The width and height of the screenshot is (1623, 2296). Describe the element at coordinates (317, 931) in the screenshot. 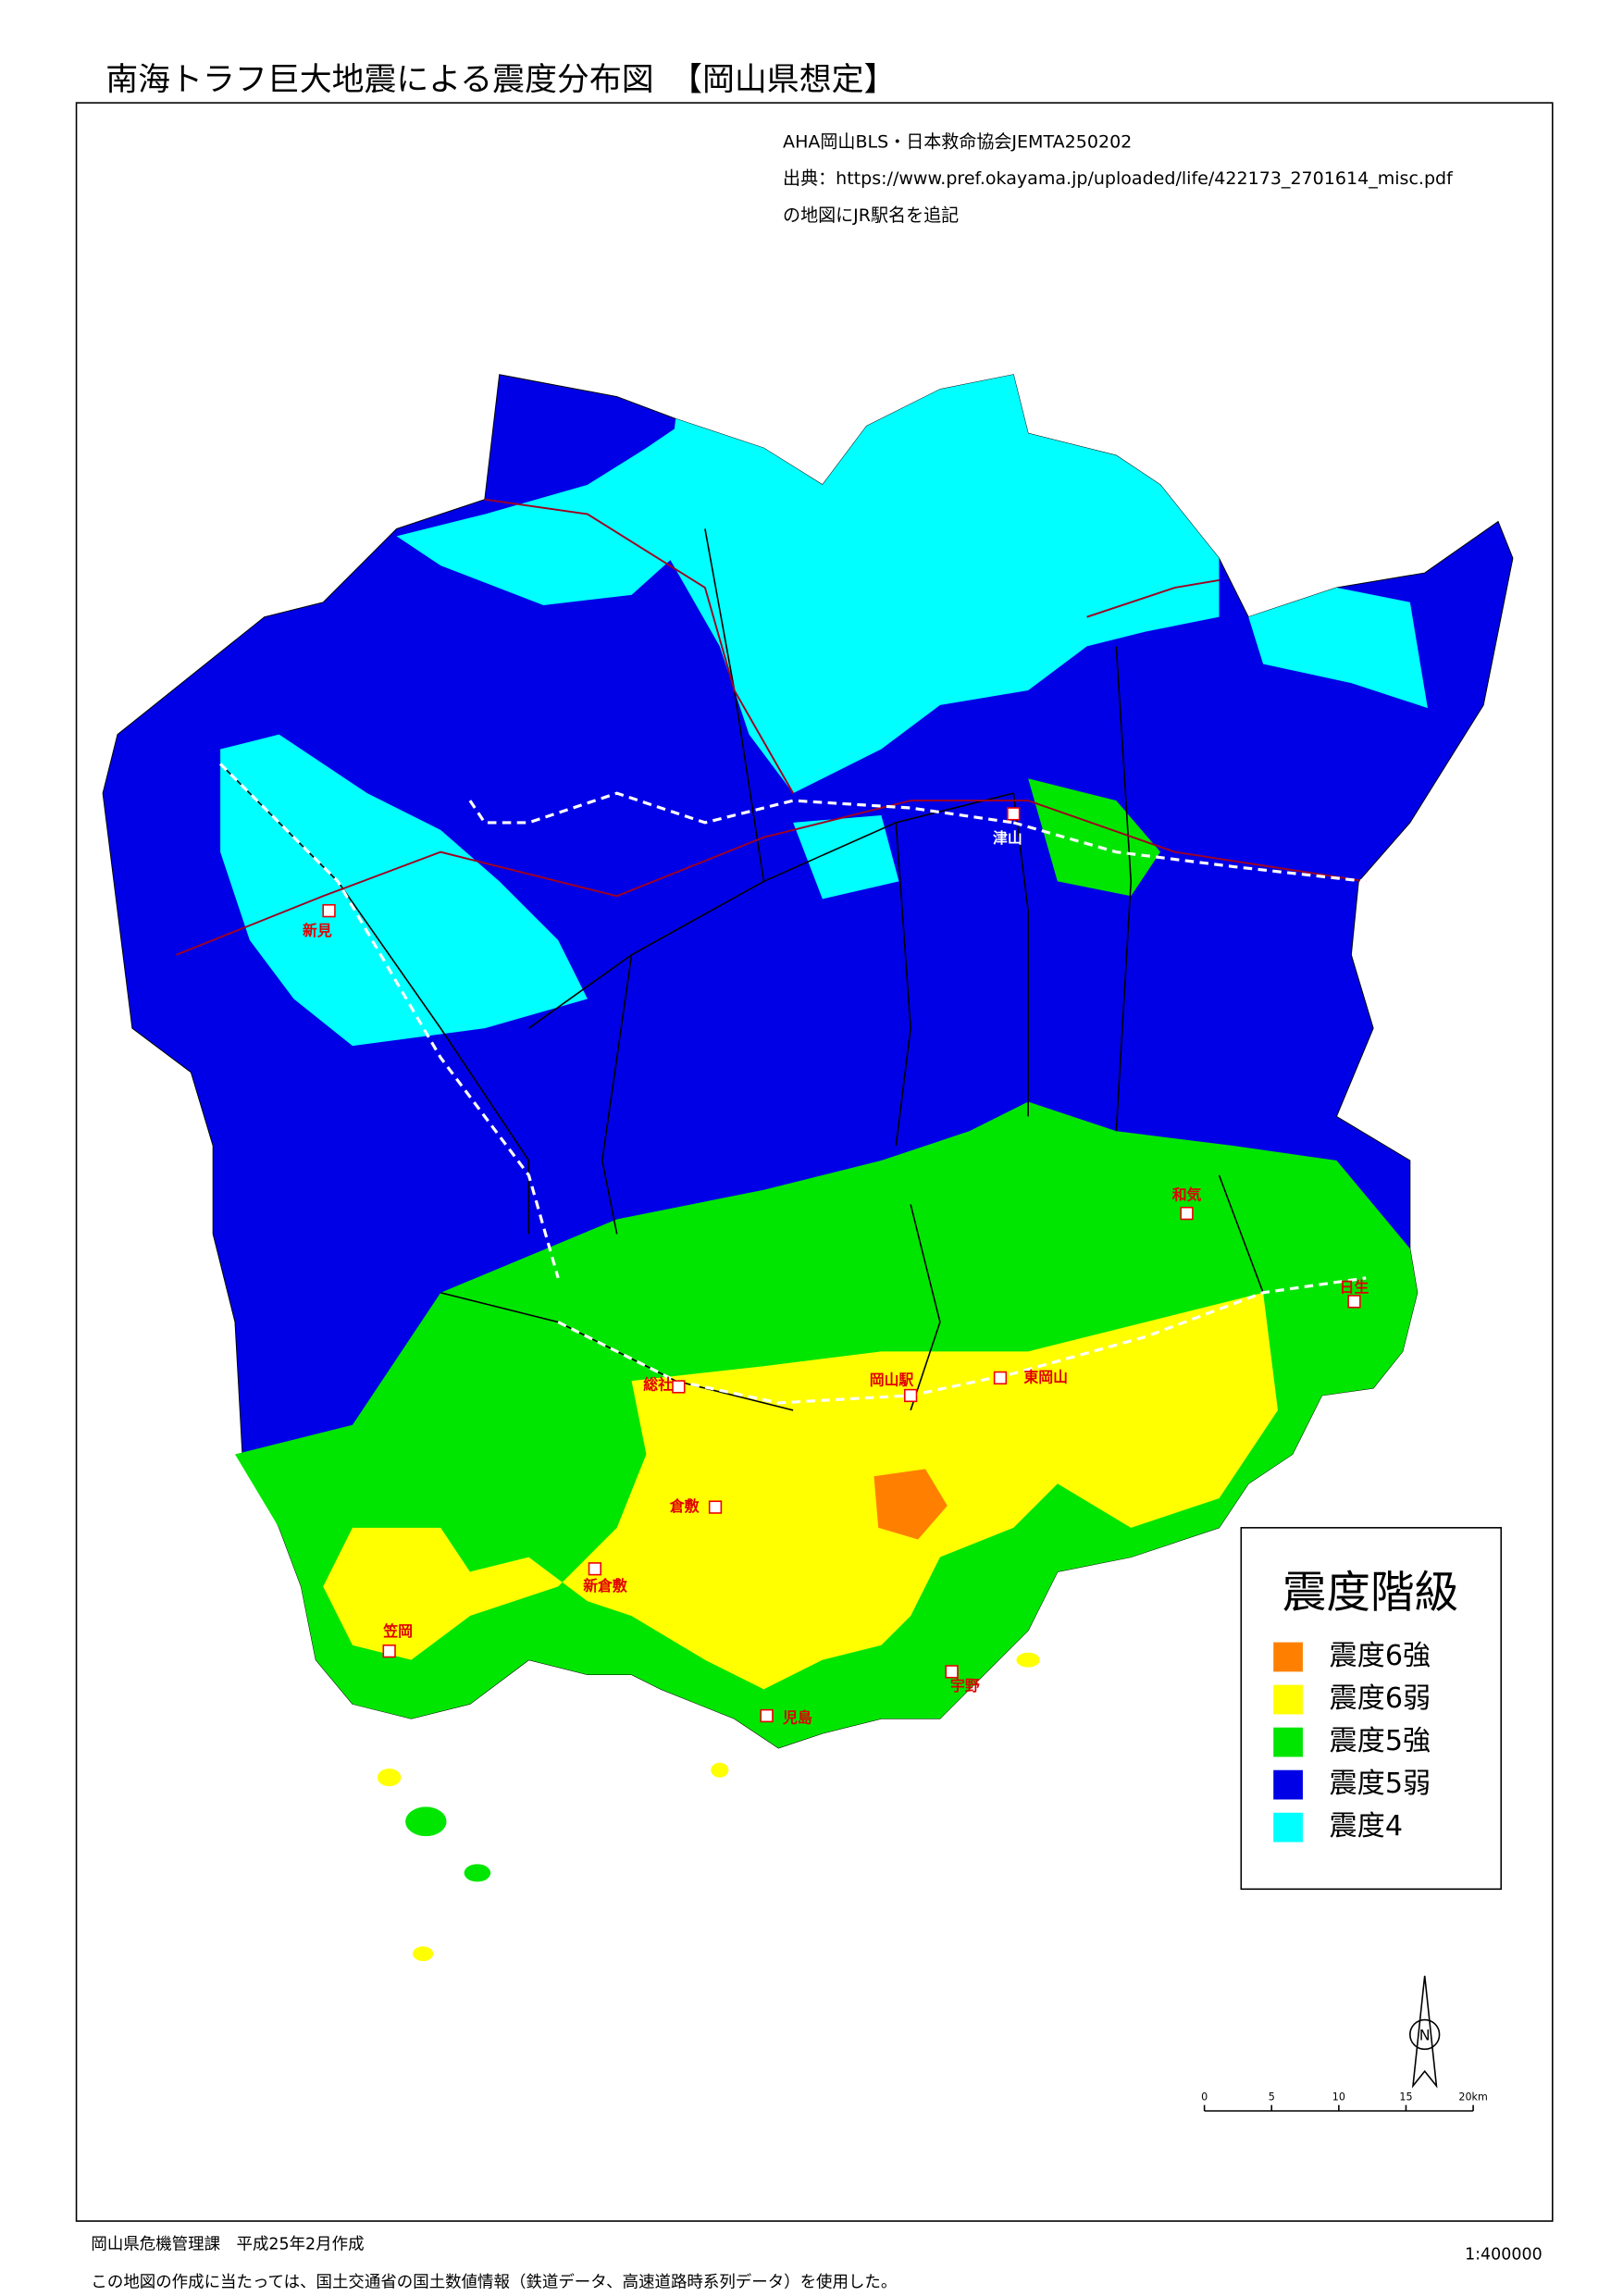

I see `station-label: 新見` at that location.